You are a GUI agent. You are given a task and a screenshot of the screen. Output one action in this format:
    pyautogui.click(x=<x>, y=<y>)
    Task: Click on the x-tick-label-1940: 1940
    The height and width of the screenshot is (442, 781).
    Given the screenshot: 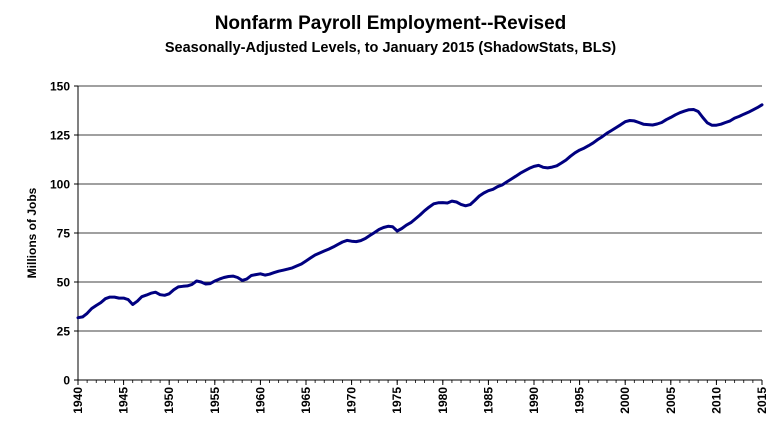 What is the action you would take?
    pyautogui.click(x=78, y=400)
    